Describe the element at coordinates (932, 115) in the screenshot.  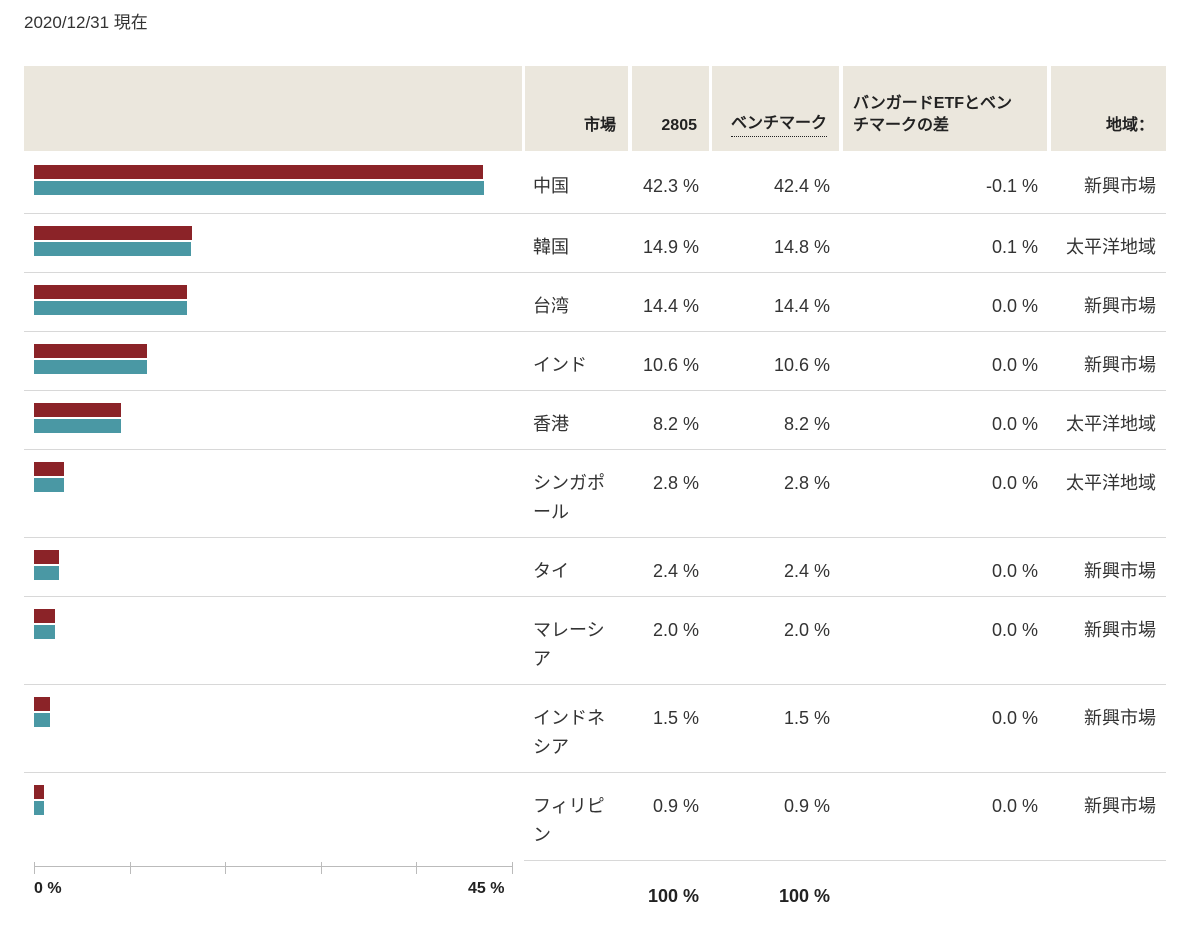
I see `header-difference: バンガードETFとベン チマークの差` at that location.